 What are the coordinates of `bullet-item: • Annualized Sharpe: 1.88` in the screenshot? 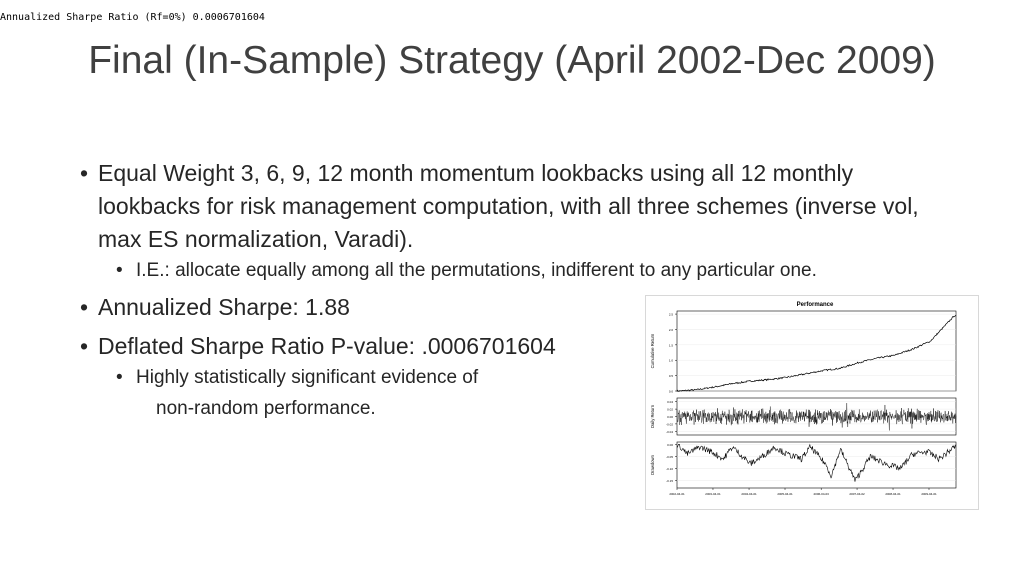 It's located at (520, 307).